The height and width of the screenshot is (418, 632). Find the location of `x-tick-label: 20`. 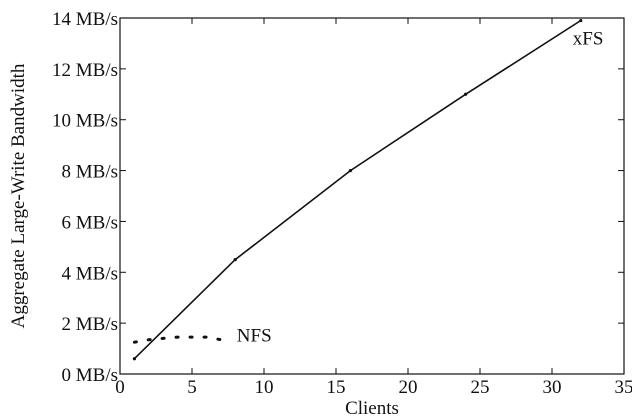

x-tick-label: 20 is located at coordinates (408, 387).